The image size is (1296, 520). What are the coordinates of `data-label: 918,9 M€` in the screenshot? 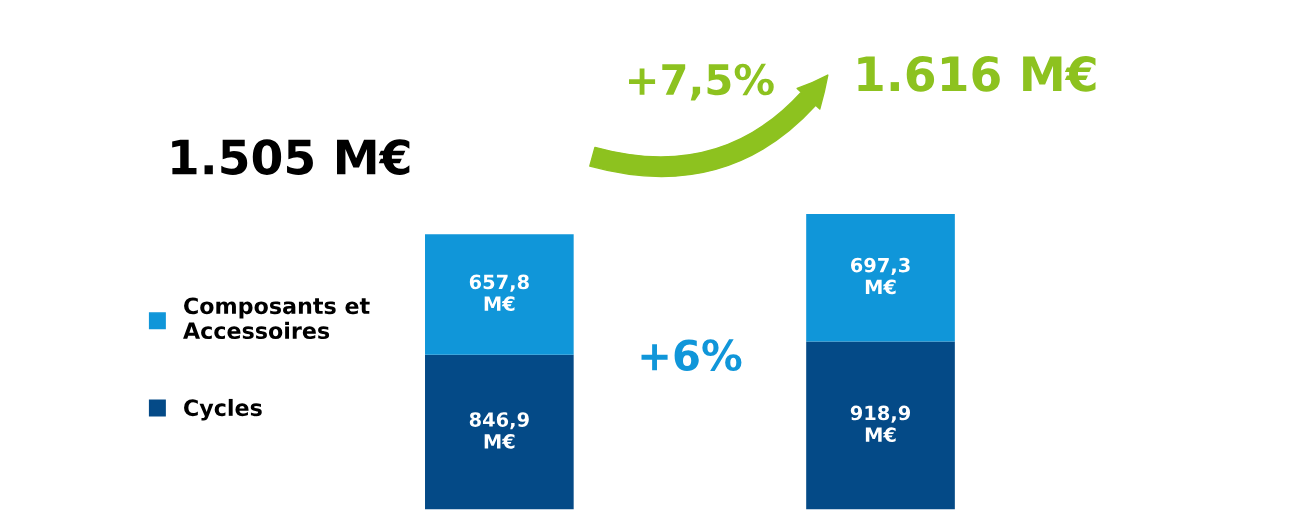 It's located at (880, 424).